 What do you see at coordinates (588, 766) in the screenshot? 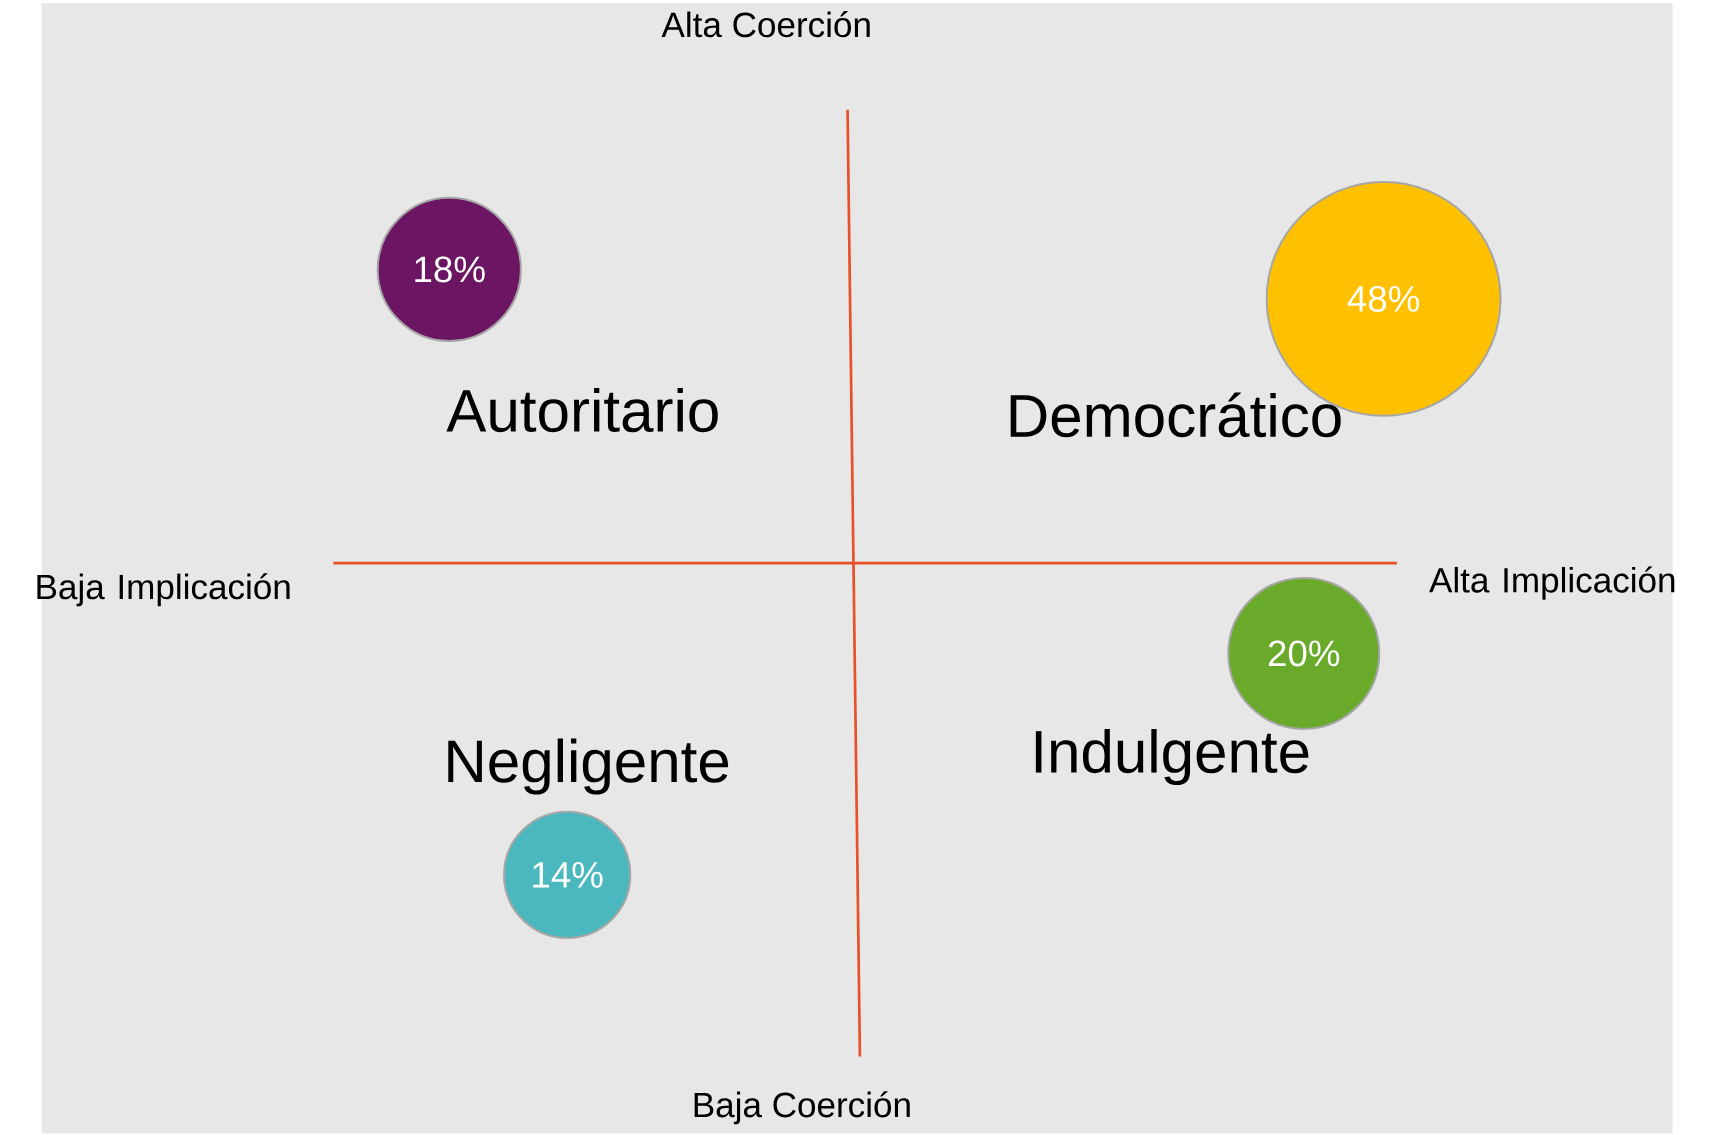
I see `category-label: Negligente` at bounding box center [588, 766].